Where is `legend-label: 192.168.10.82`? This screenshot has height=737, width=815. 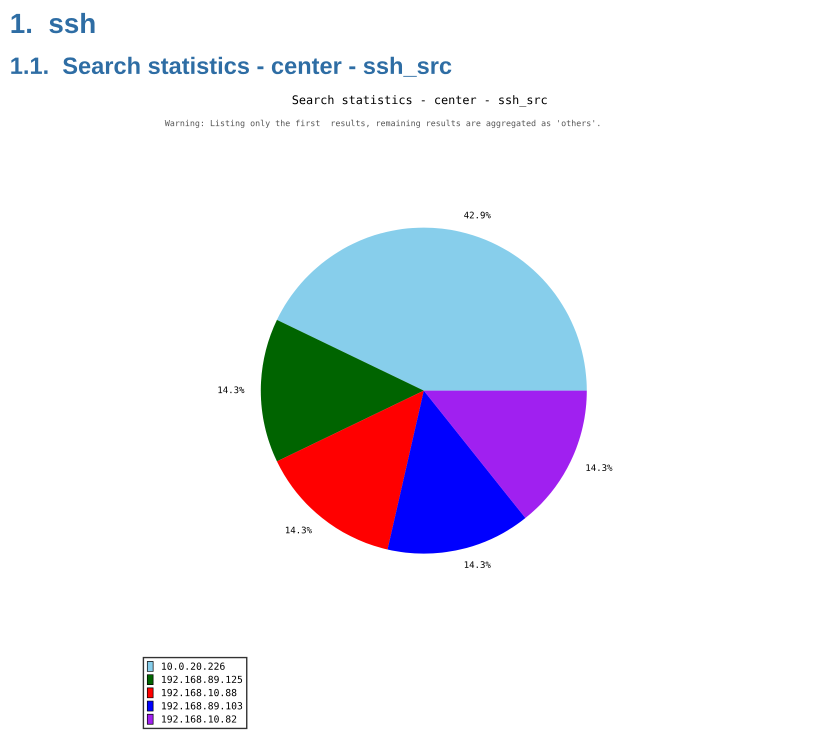
legend-label: 192.168.10.82 is located at coordinates (199, 719).